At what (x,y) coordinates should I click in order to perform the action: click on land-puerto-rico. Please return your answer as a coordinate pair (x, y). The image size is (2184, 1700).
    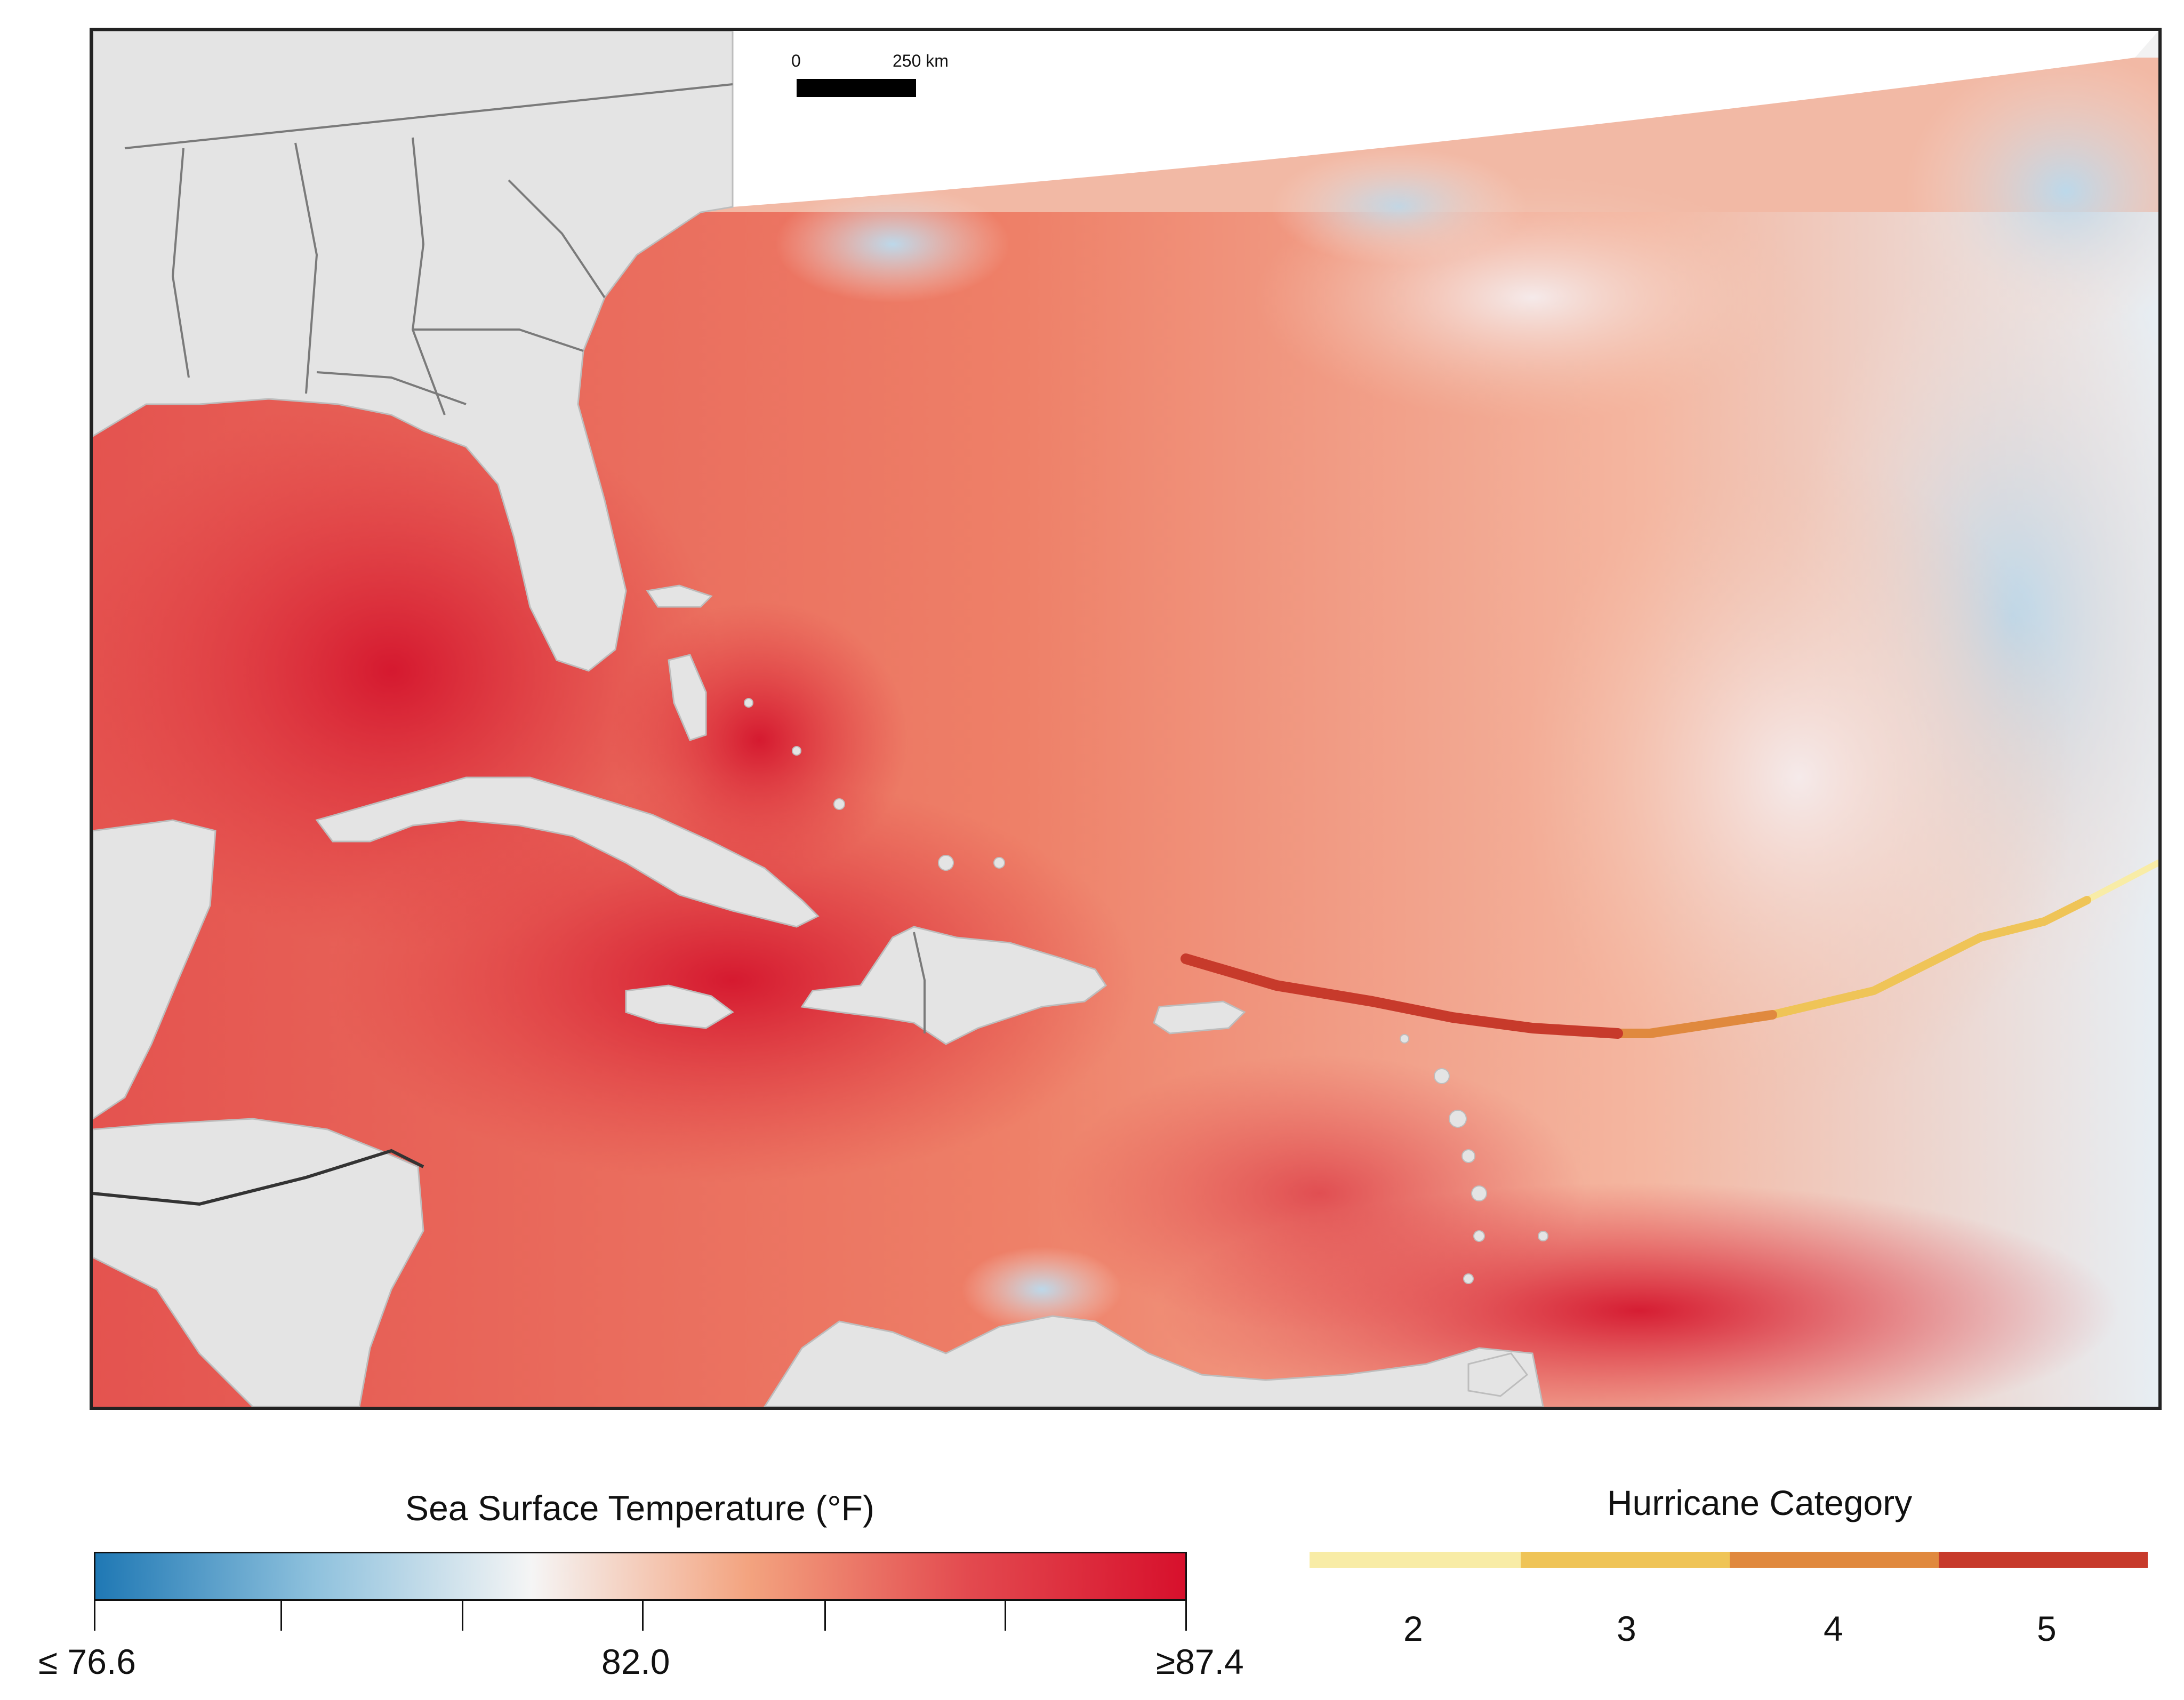
    Looking at the image, I should click on (1199, 1017).